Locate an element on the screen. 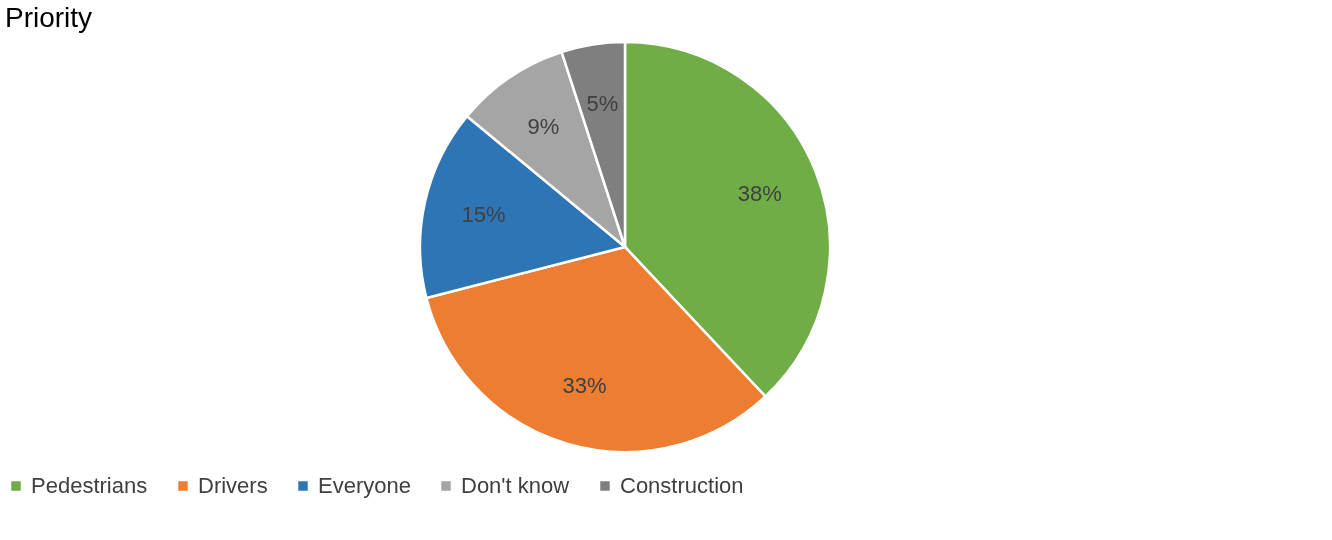 The width and height of the screenshot is (1332, 540). data-label: 33% is located at coordinates (584, 386).